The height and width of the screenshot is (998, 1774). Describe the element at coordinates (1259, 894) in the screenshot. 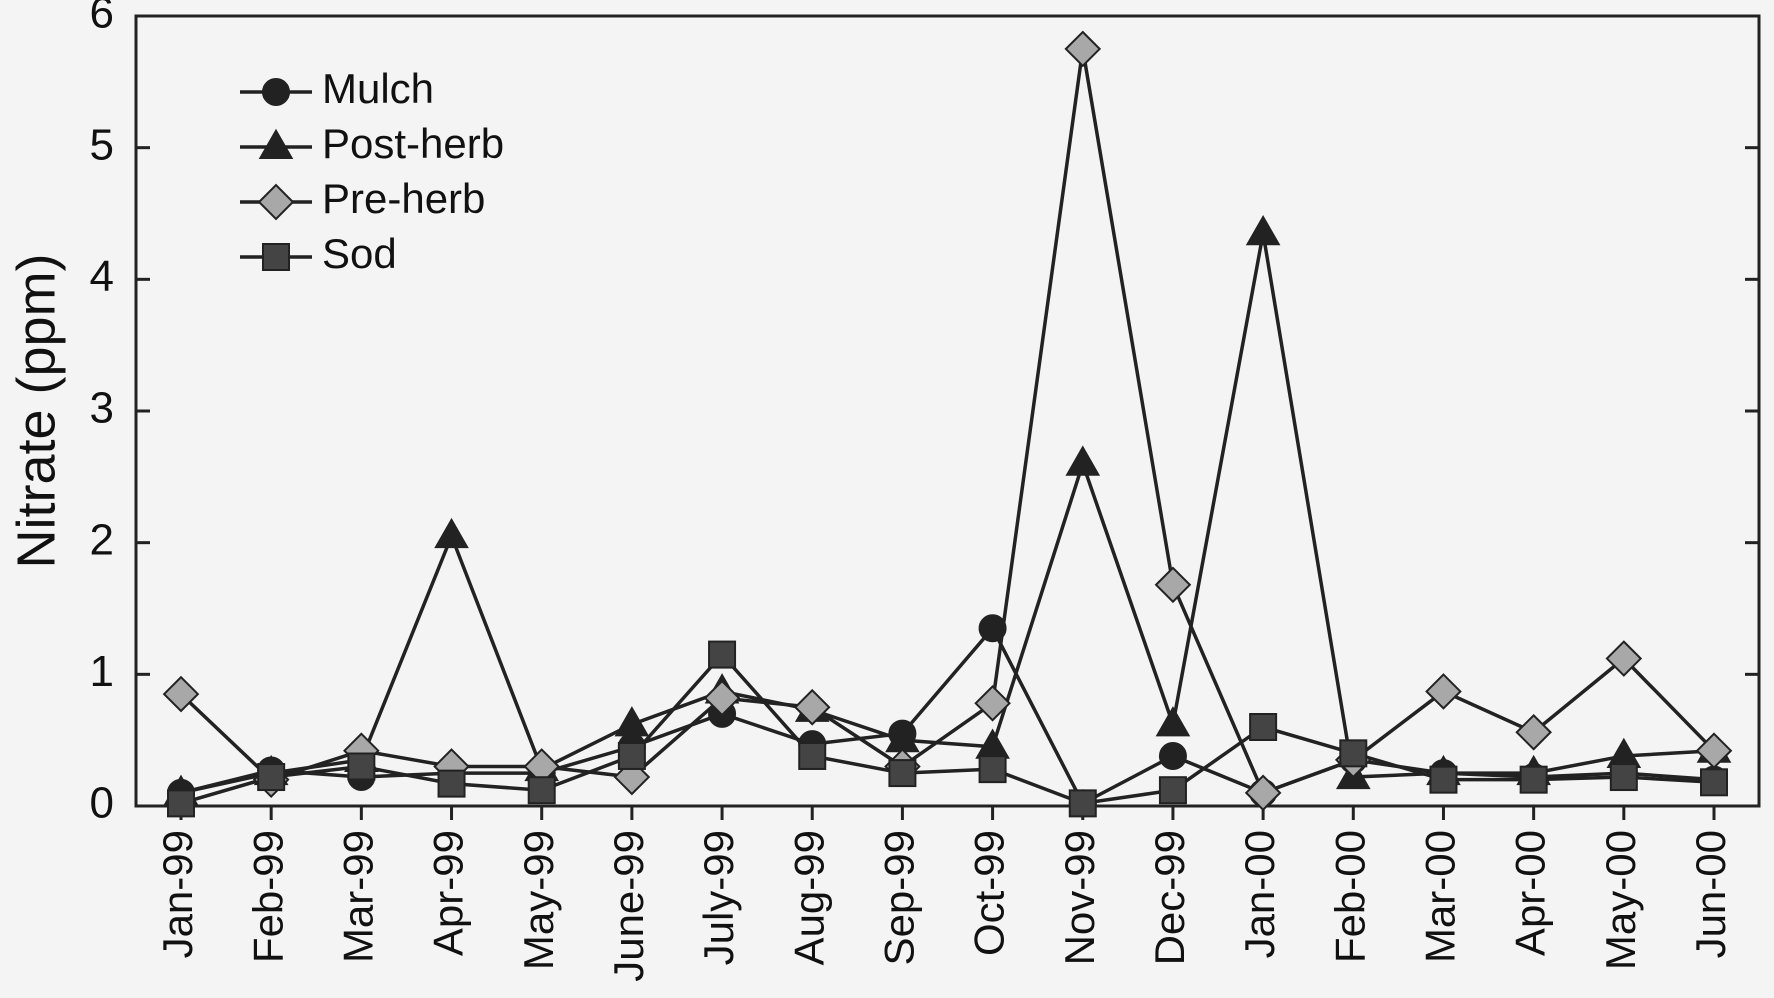

I see `x-tick-label: Jan-00` at that location.